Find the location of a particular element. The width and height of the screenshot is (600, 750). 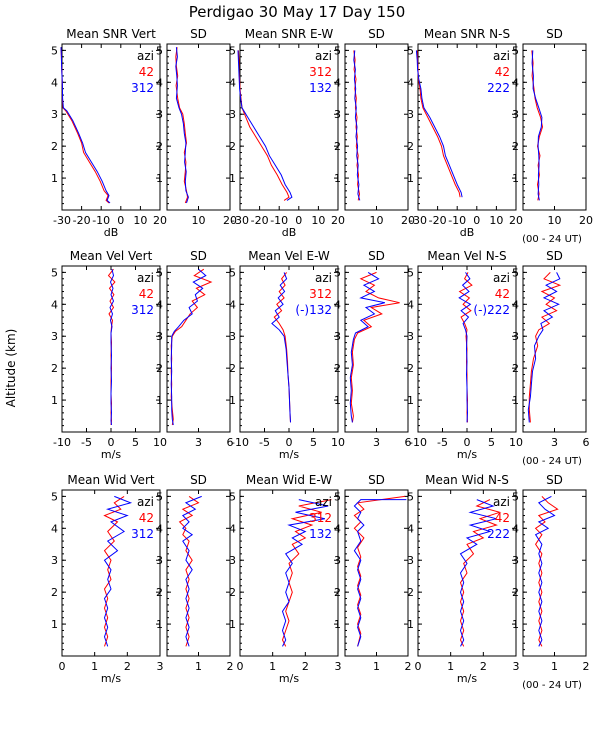

x-tick-label: 3 is located at coordinates (160, 666).